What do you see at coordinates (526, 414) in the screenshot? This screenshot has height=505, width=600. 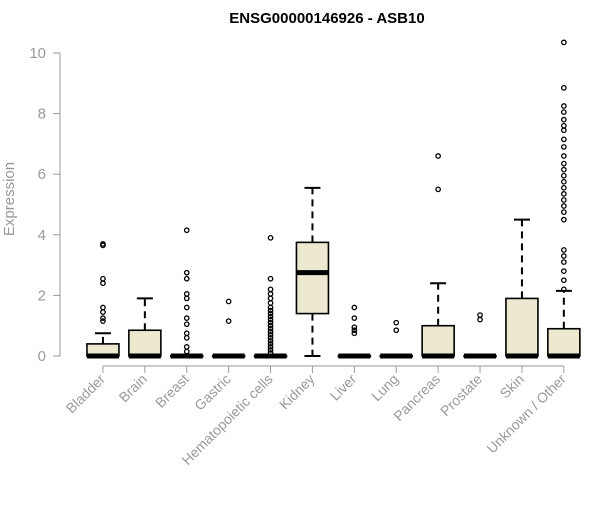 I see `x-tick-label: Unknown / Other` at bounding box center [526, 414].